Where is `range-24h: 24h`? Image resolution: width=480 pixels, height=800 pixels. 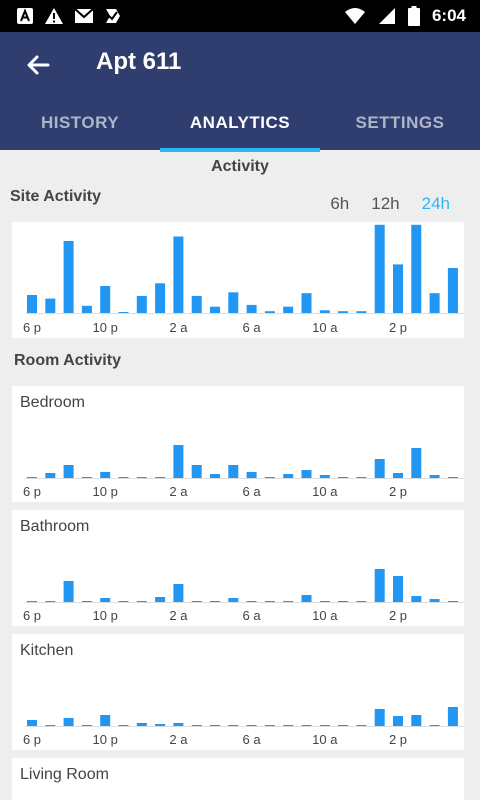
range-24h: 24h is located at coordinates (435, 203).